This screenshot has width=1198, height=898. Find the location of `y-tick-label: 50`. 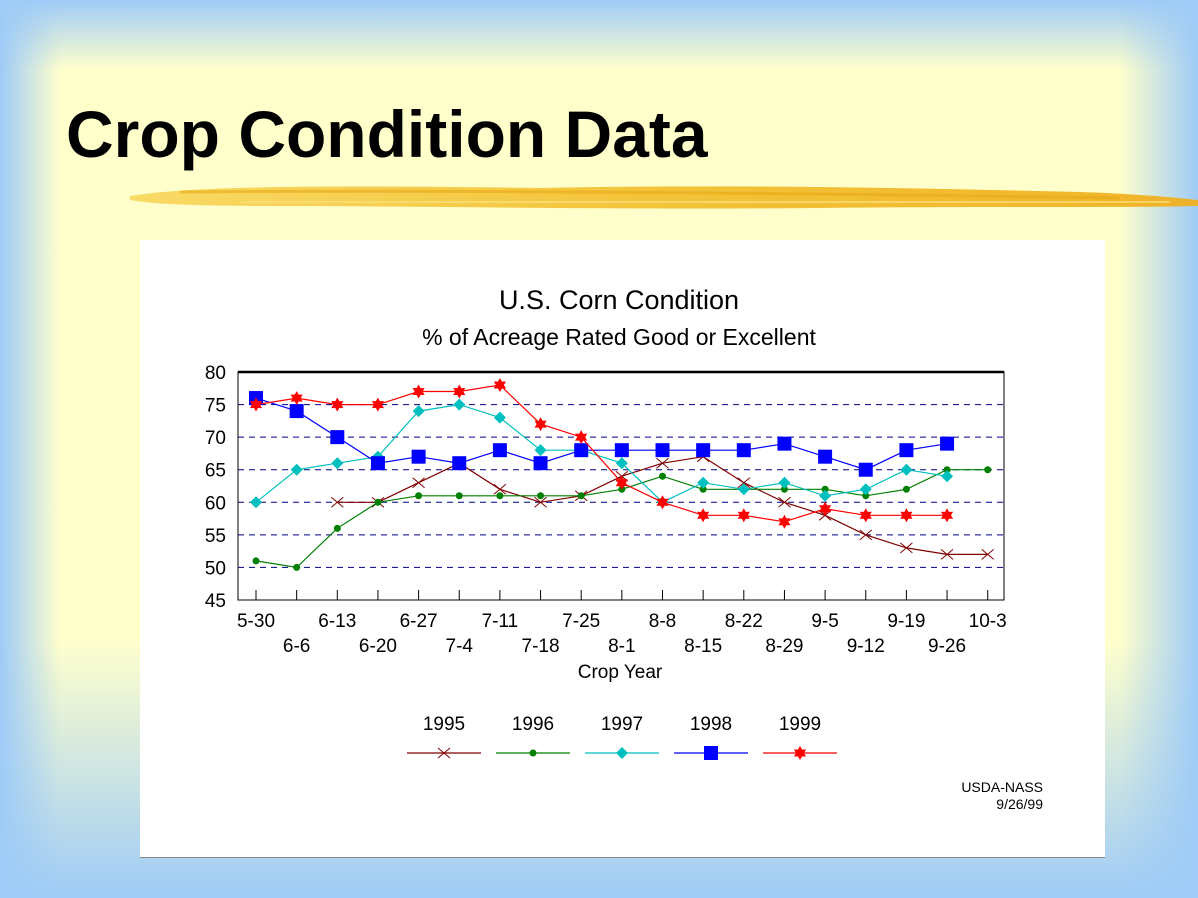

y-tick-label: 50 is located at coordinates (215, 568).